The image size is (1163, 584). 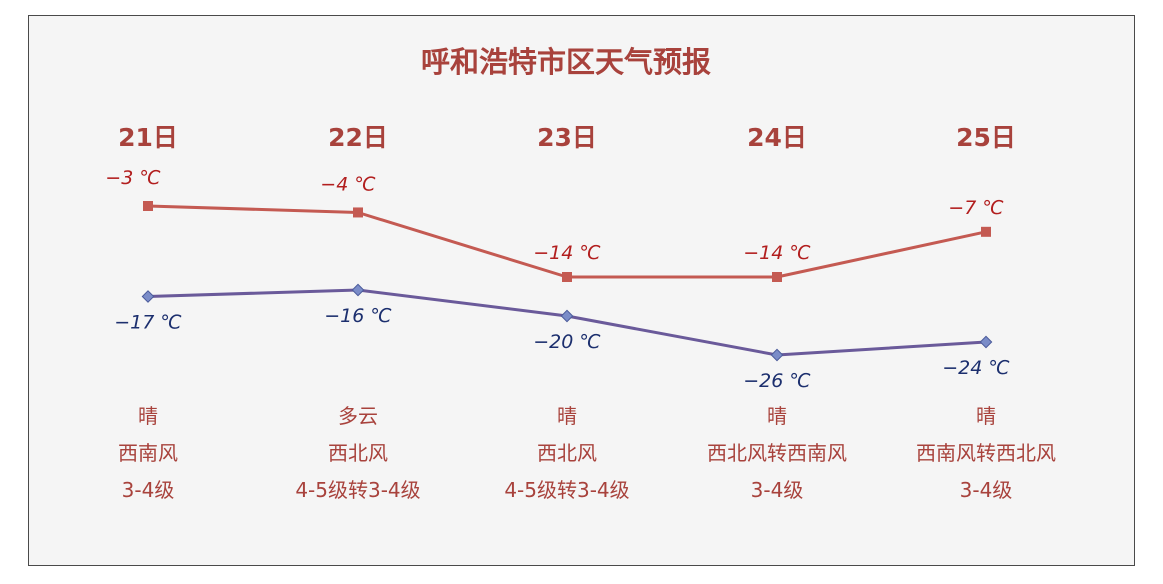 What do you see at coordinates (567, 453) in the screenshot?
I see `wind-direction-label-3: 西北风` at bounding box center [567, 453].